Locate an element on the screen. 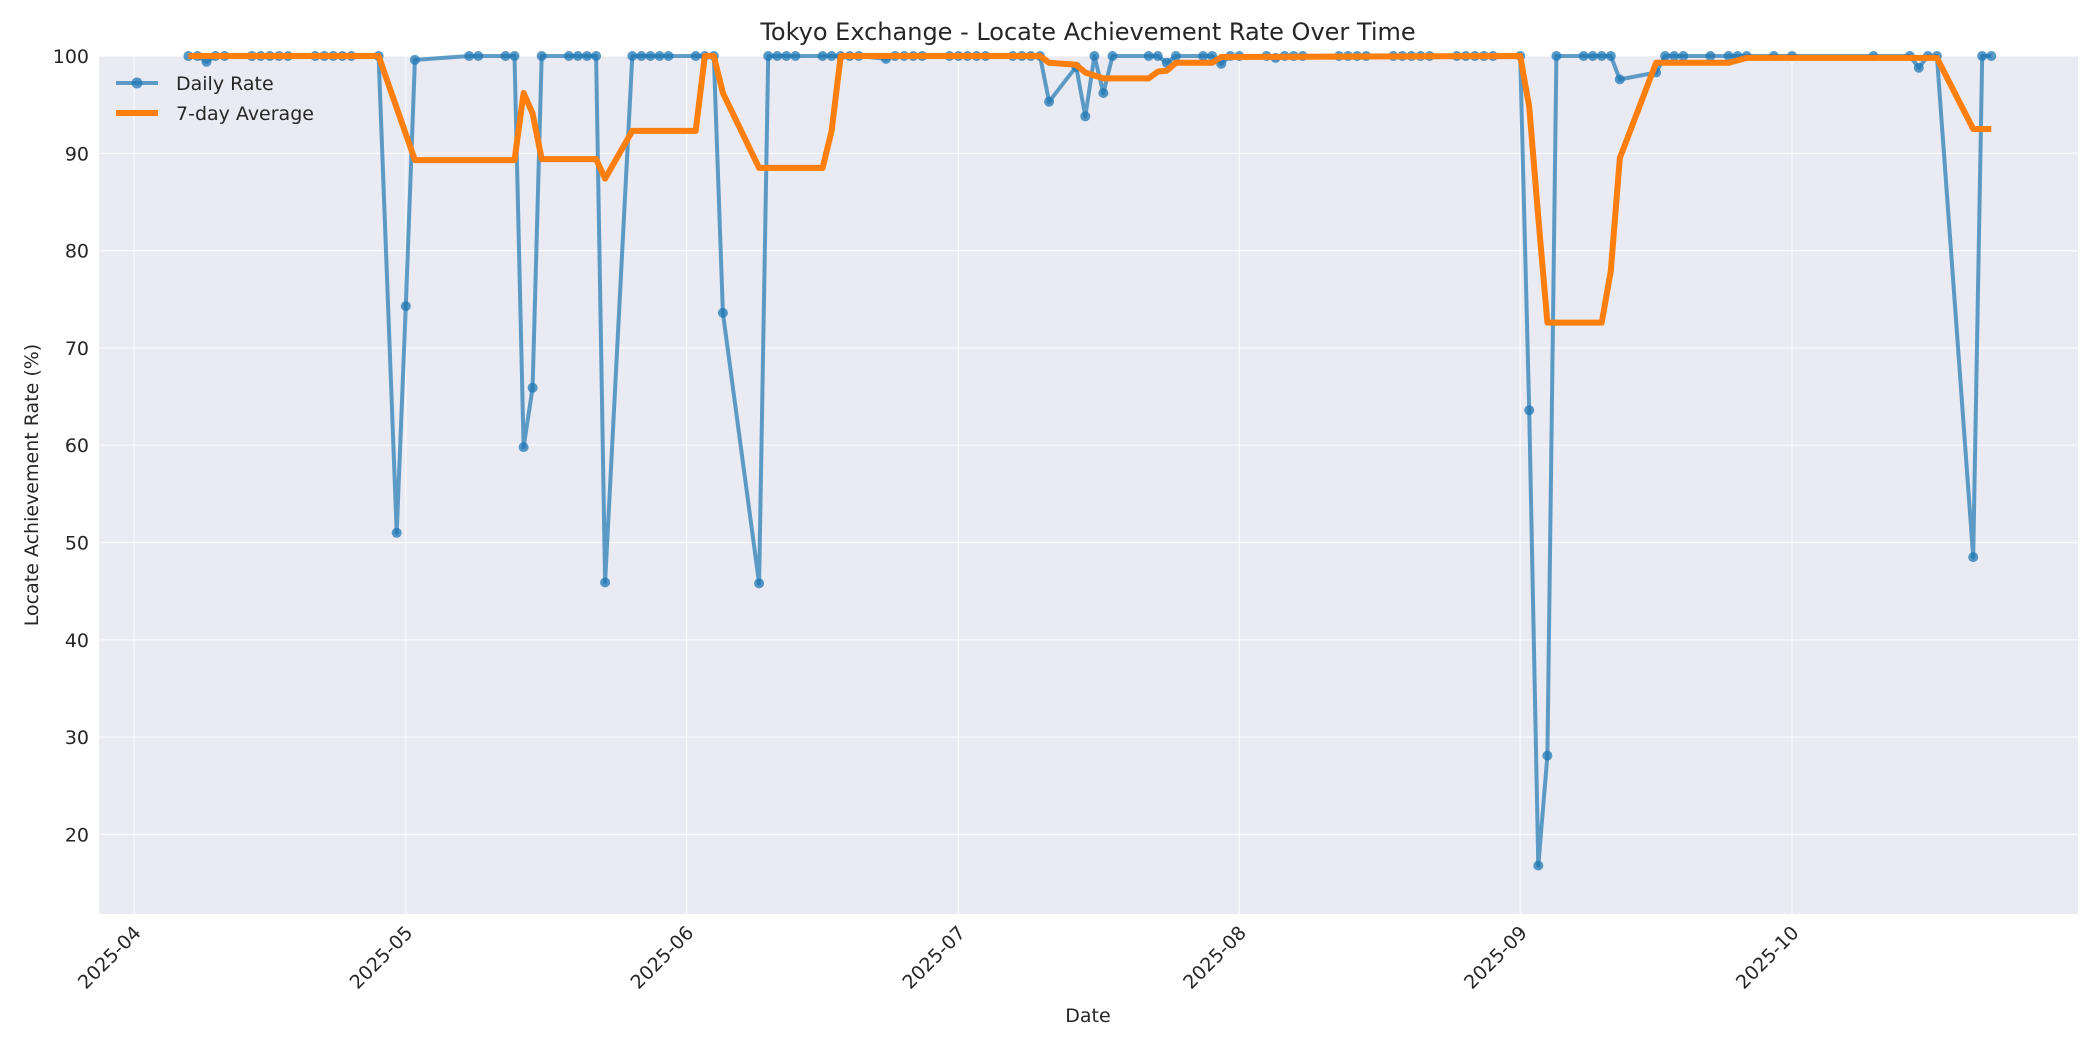 This screenshot has width=2100, height=1050. legend-label-daily-rate: Daily Rate is located at coordinates (225, 84).